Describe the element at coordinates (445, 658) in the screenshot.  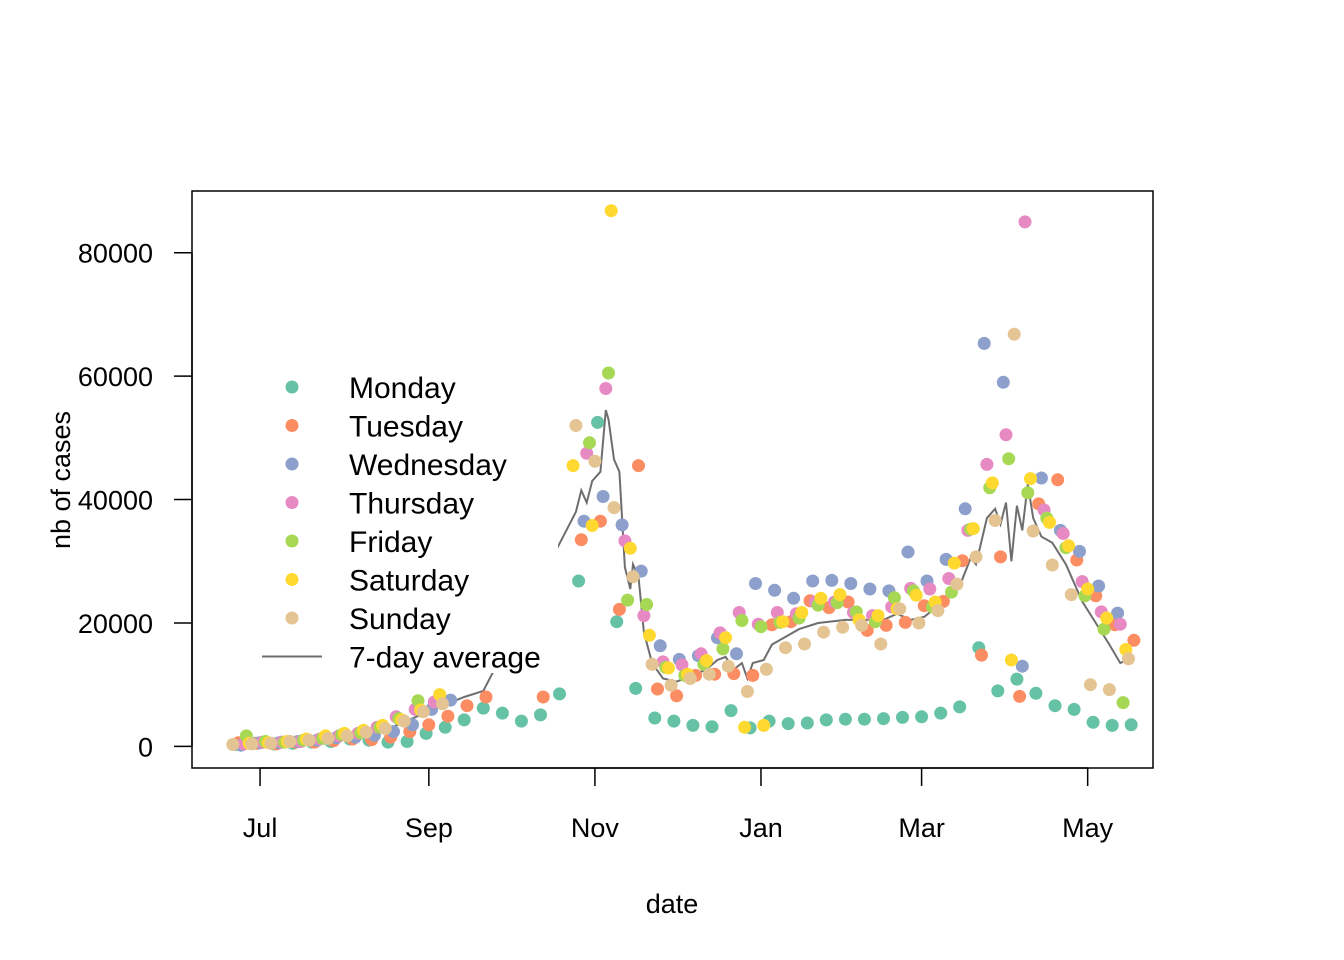
I see `legend-label-7-day-average: 7-day average` at that location.